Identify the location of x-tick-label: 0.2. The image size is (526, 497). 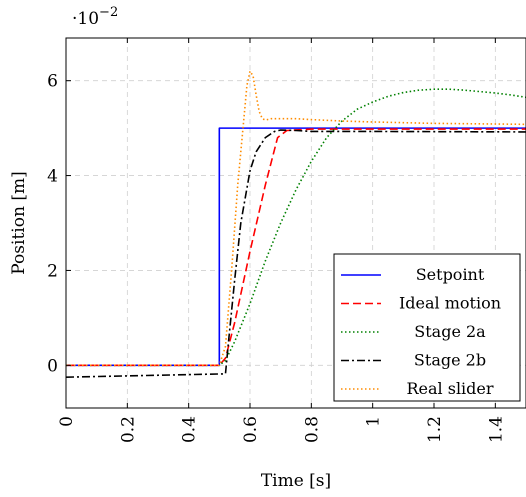
(128, 429).